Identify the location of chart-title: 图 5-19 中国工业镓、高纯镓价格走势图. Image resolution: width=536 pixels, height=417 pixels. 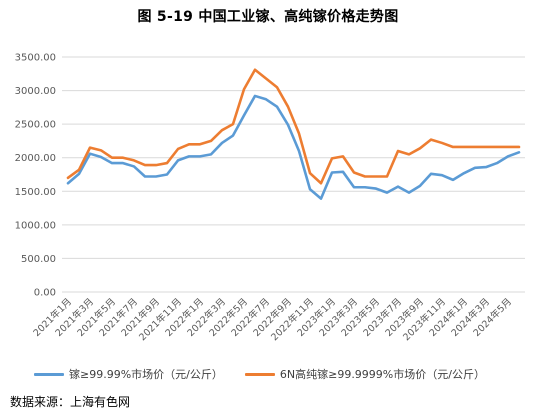
(268, 17).